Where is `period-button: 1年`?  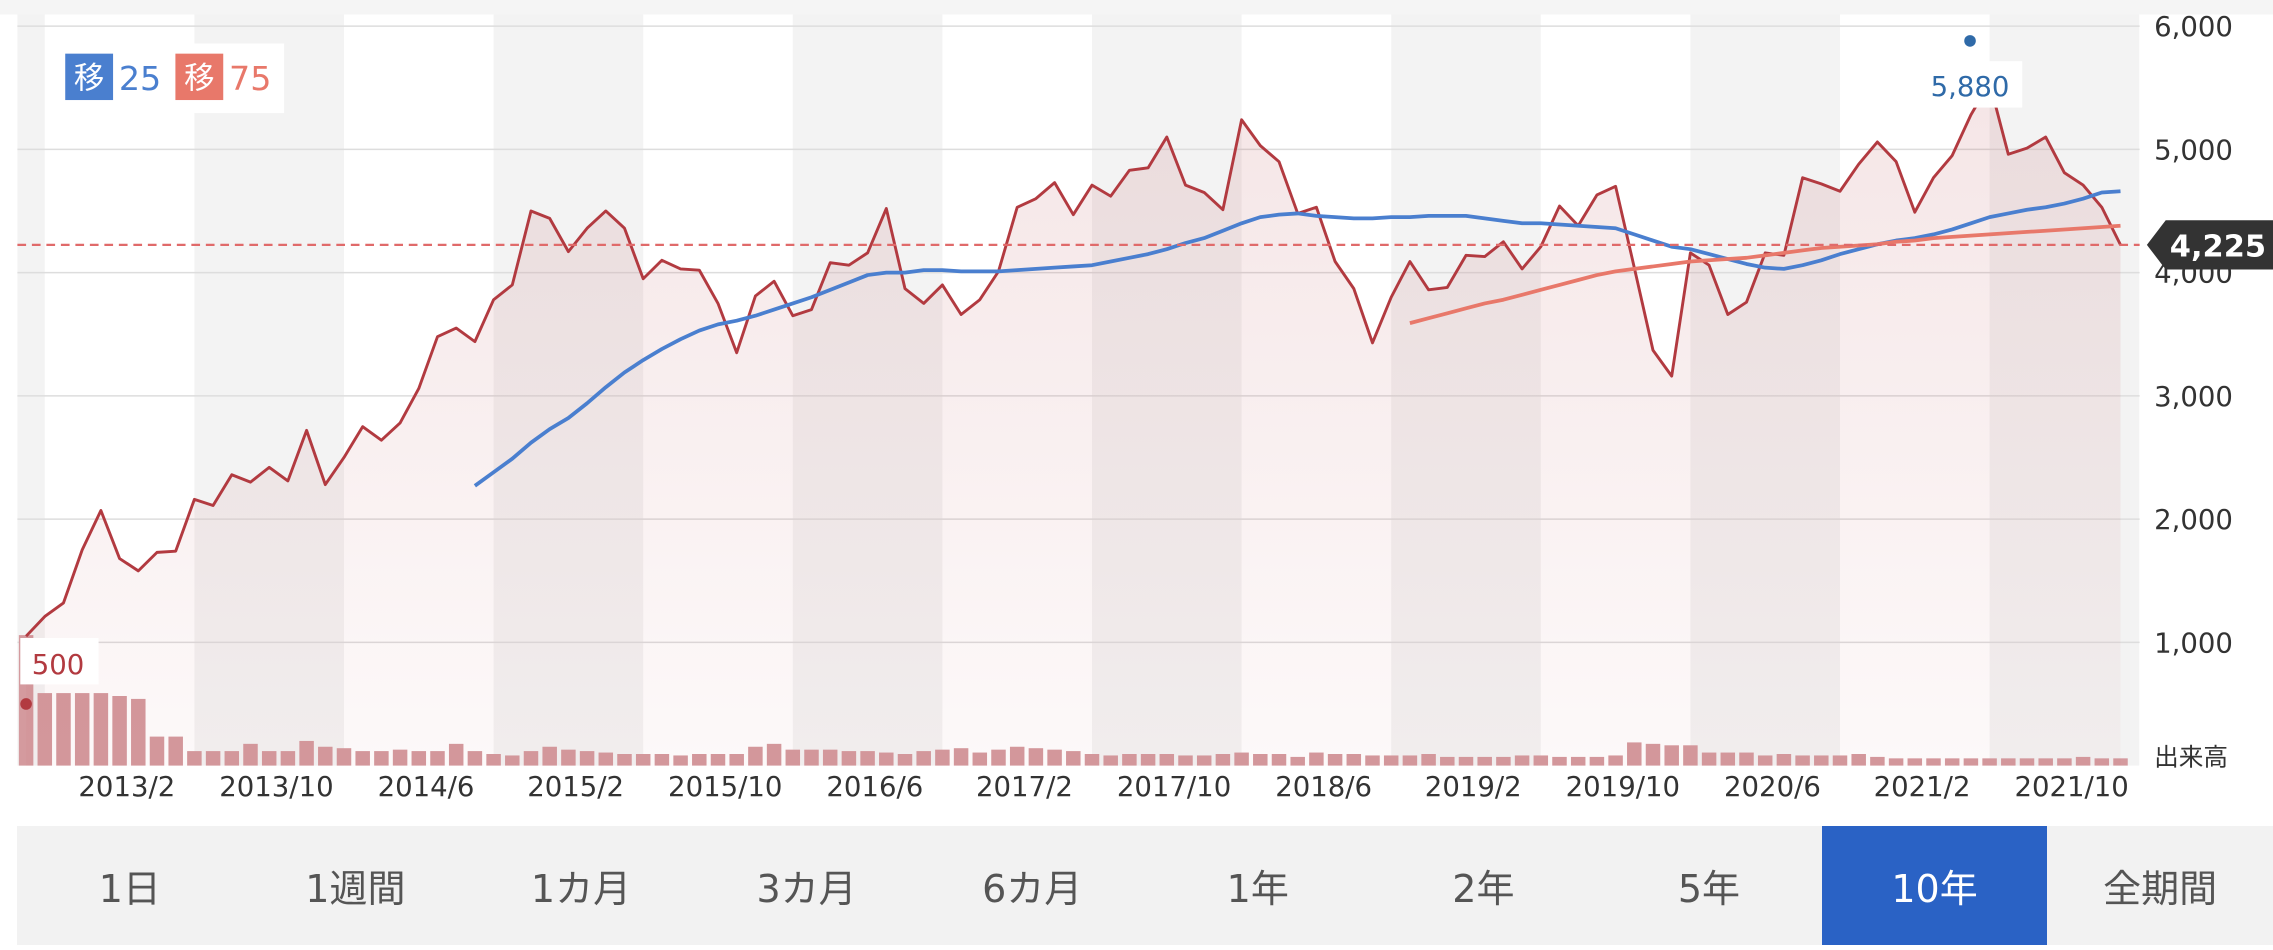
period-button: 1年 is located at coordinates (1257, 889).